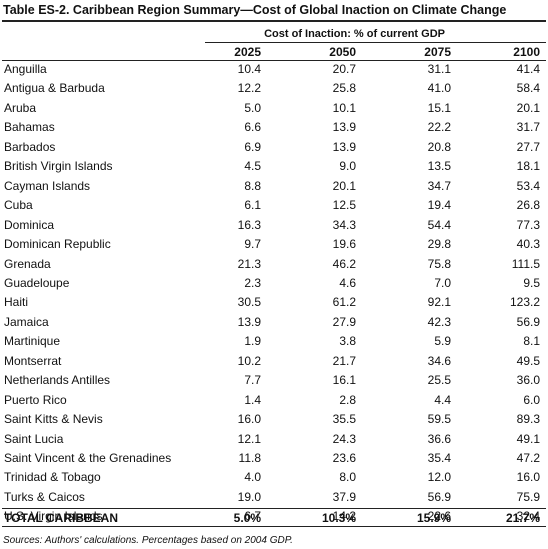 The height and width of the screenshot is (549, 548). Describe the element at coordinates (439, 146) in the screenshot. I see `cell: 20.8` at that location.